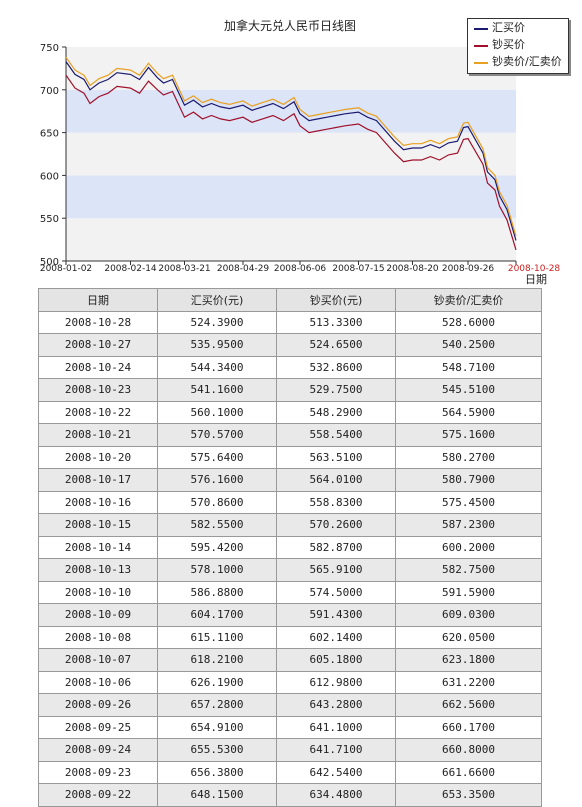 The width and height of the screenshot is (582, 807). What do you see at coordinates (468, 772) in the screenshot?
I see `cell-sell: 661.6600` at bounding box center [468, 772].